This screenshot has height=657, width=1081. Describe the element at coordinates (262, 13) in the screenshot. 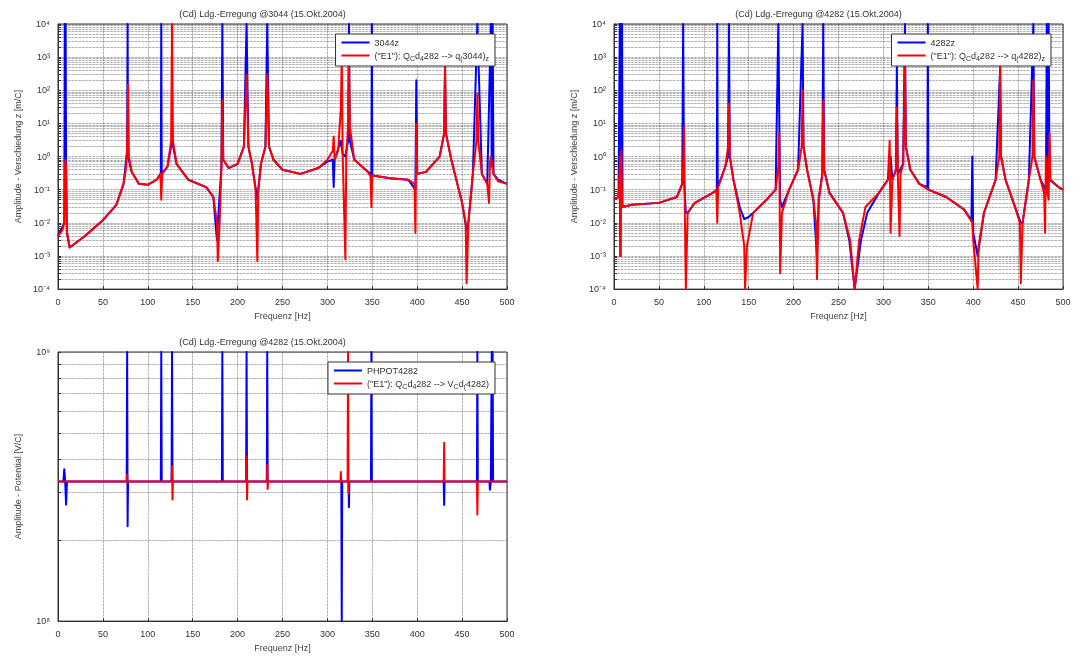

I see `chart-title: (Cd) Ldg.-Erregung @3044 (15.Okt.2004)` at that location.